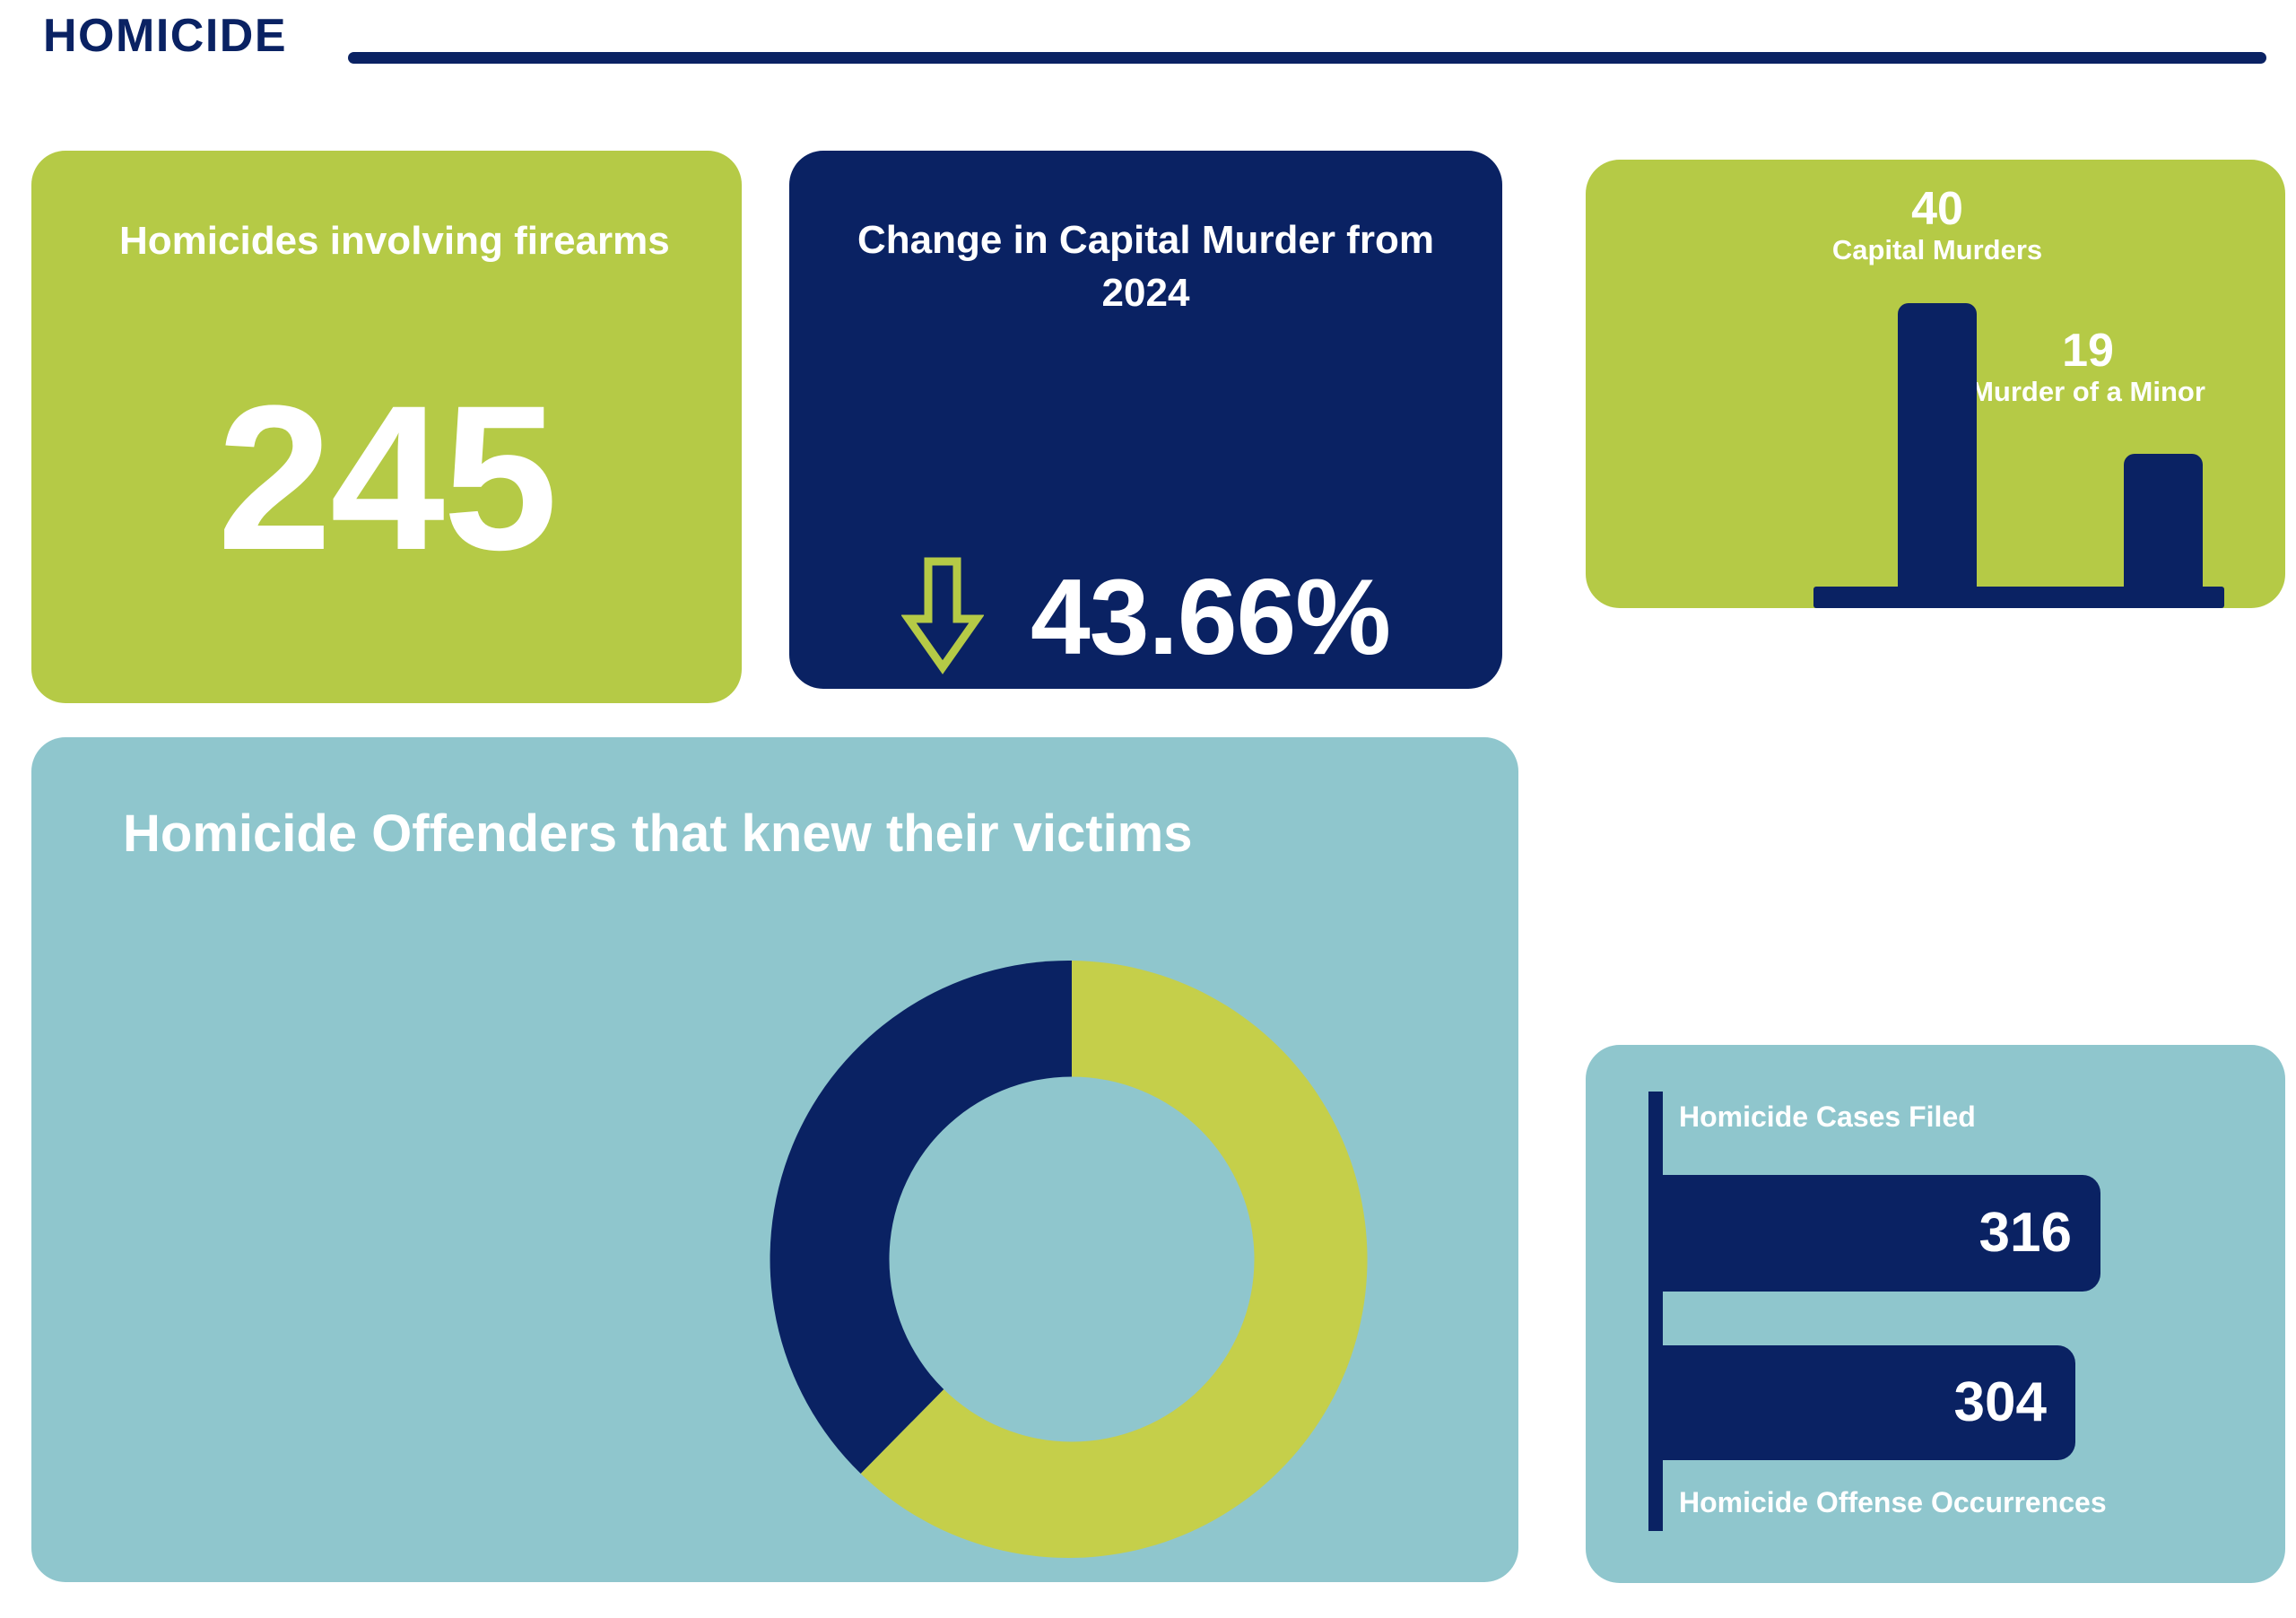  Describe the element at coordinates (2018, 597) in the screenshot. I see `bar-chart-baseline` at that location.